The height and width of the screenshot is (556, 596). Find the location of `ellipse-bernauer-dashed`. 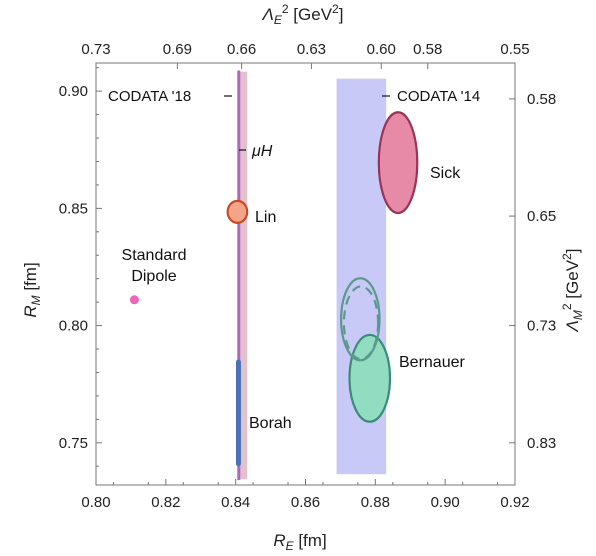

ellipse-bernauer-dashed is located at coordinates (361, 323).